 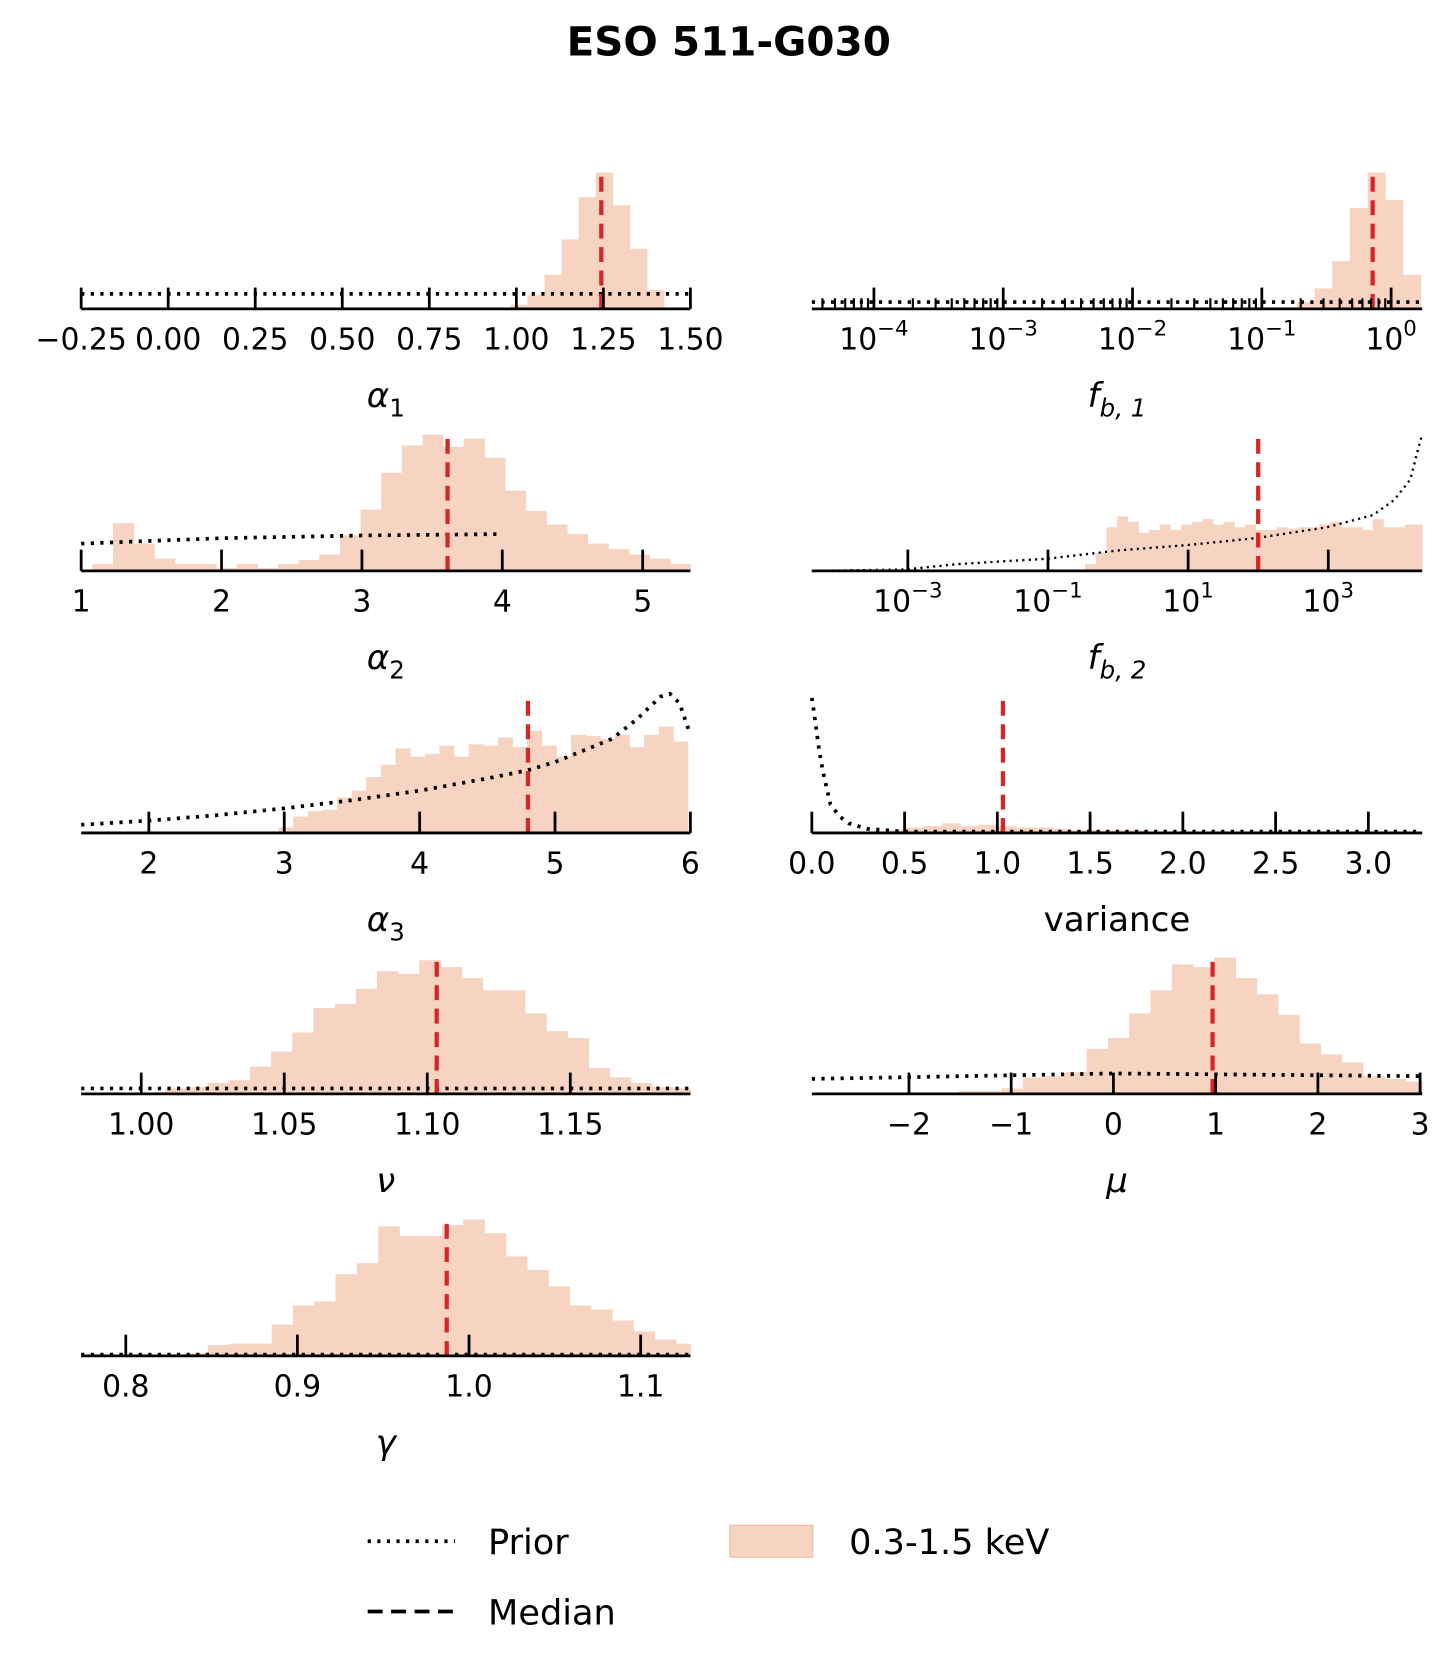 What do you see at coordinates (419, 863) in the screenshot?
I see `tick-label: 4` at bounding box center [419, 863].